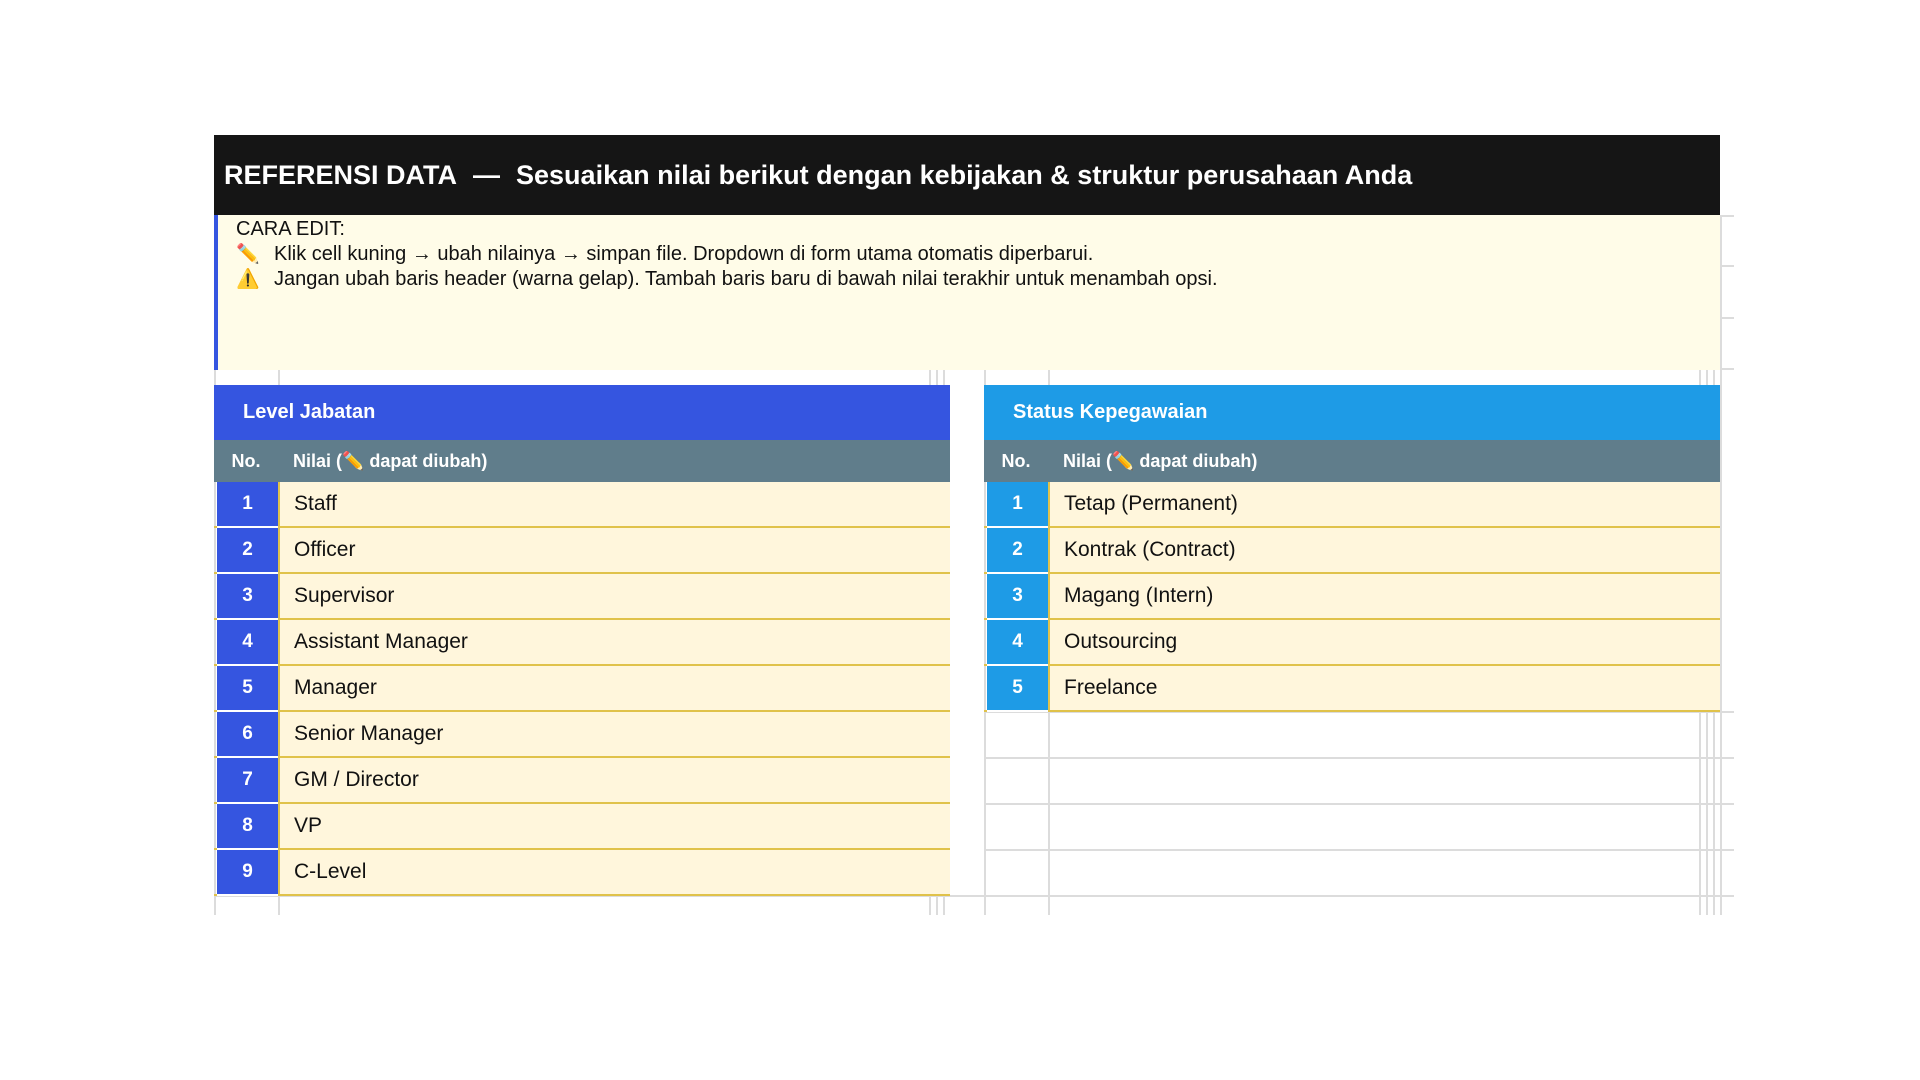 This screenshot has width=1920, height=1080. I want to click on editable-value-cell: Senior Manager, so click(614, 734).